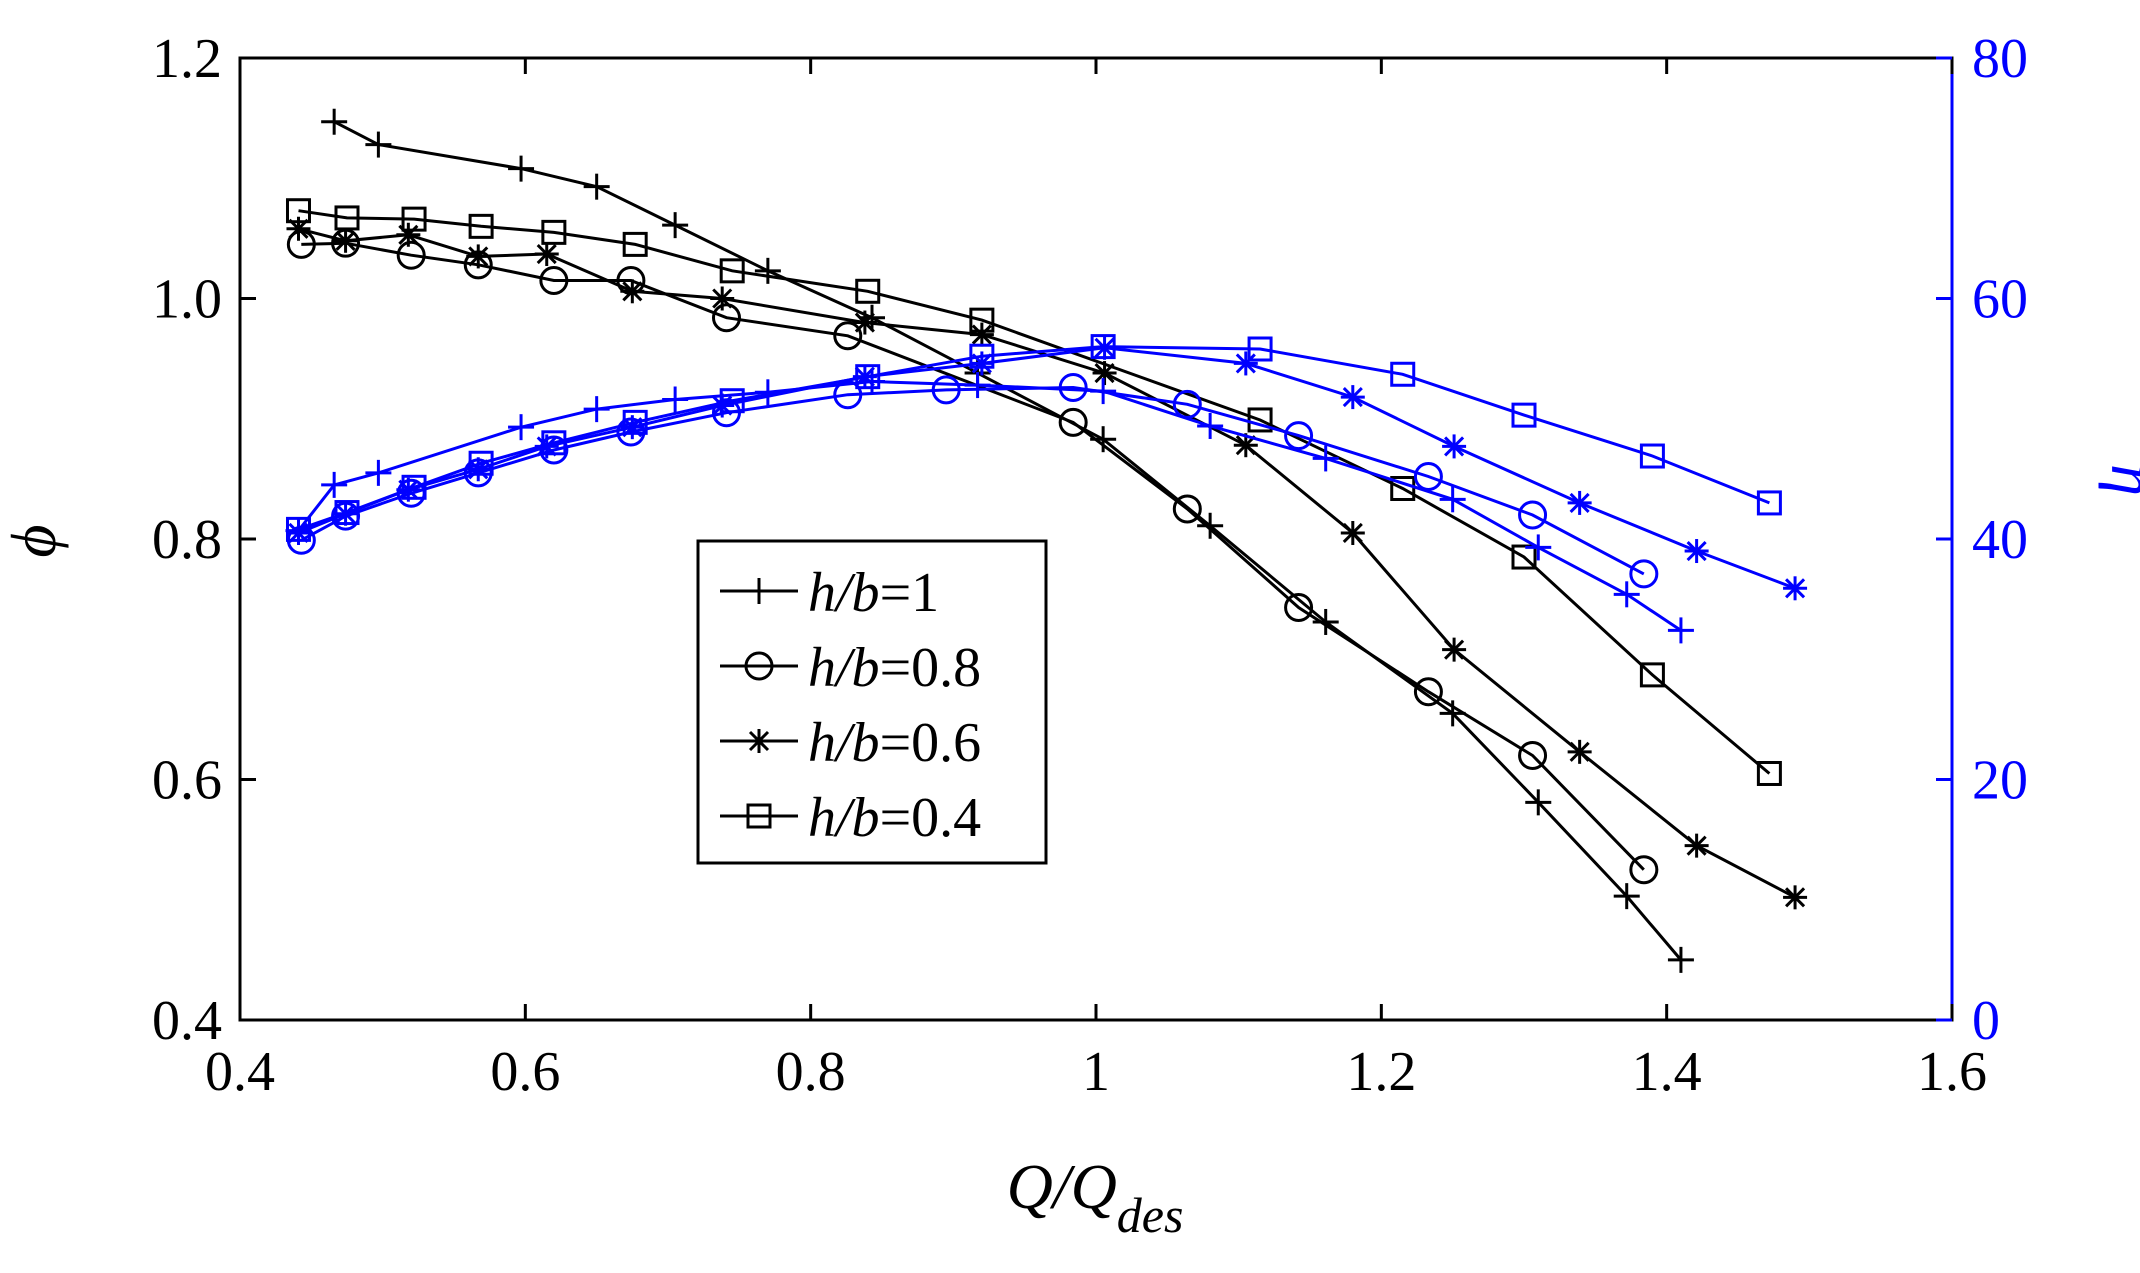  Describe the element at coordinates (1150, 1215) in the screenshot. I see `x-axis-title-sub: des` at that location.